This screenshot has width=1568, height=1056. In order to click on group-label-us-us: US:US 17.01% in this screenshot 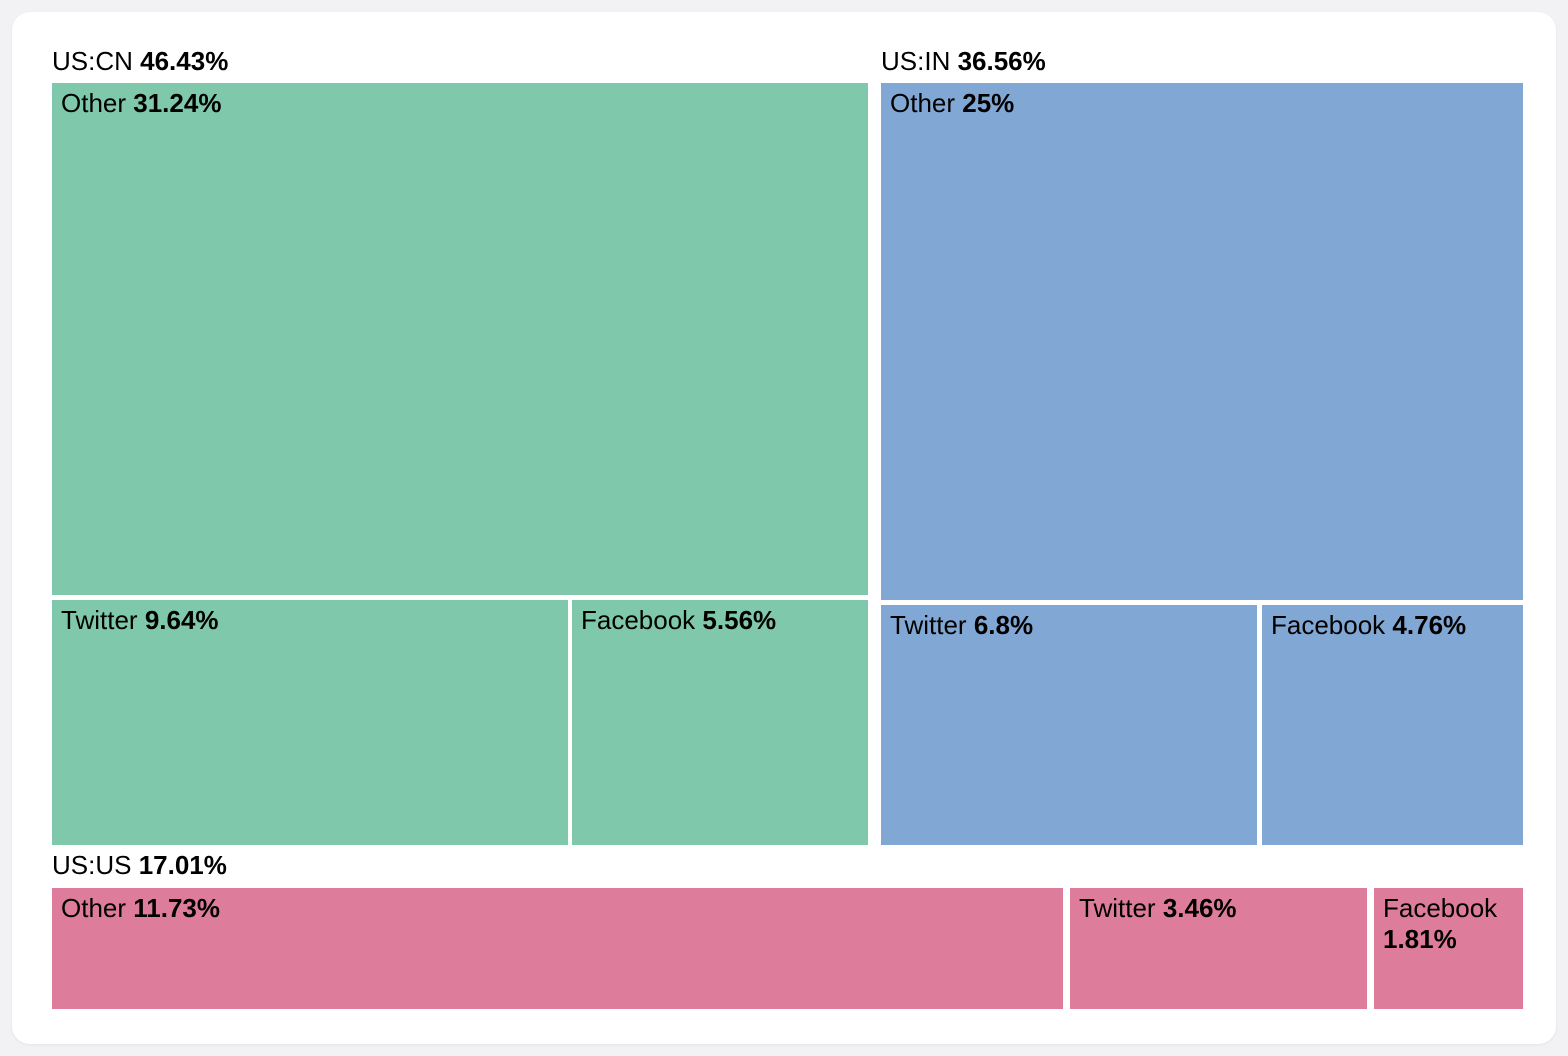, I will do `click(139, 865)`.